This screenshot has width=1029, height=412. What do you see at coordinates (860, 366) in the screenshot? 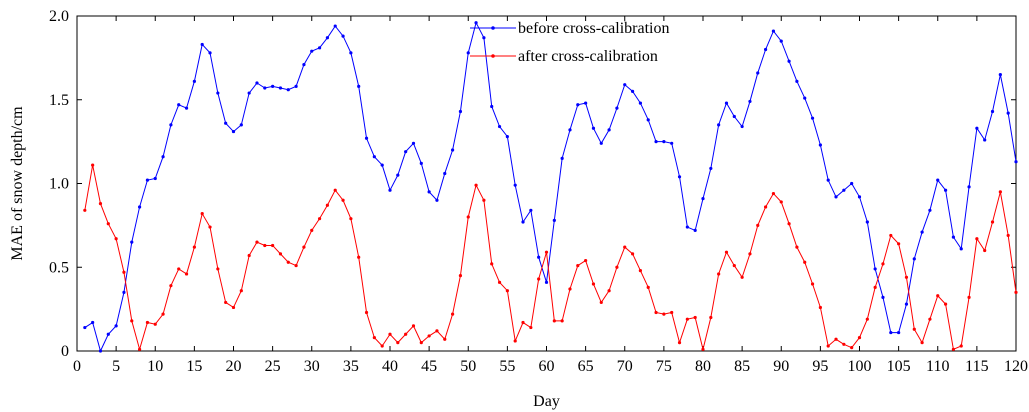
I see `x-tick-label: 100` at bounding box center [860, 366].